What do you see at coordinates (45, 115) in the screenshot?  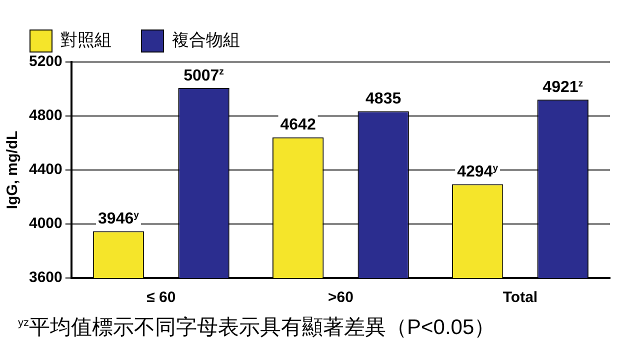 I see `y-tick-label: 4800` at bounding box center [45, 115].